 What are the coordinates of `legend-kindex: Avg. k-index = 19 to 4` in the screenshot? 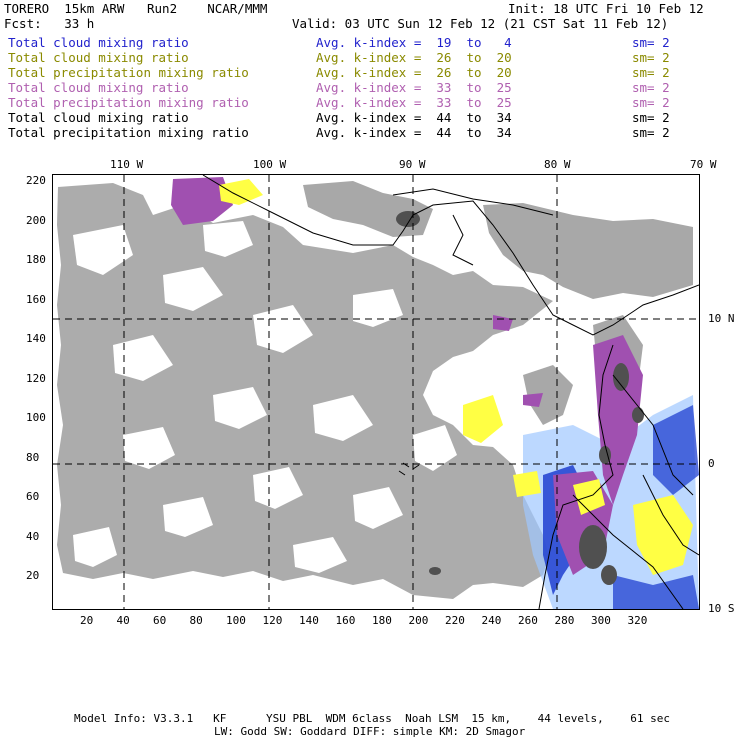 It's located at (414, 42).